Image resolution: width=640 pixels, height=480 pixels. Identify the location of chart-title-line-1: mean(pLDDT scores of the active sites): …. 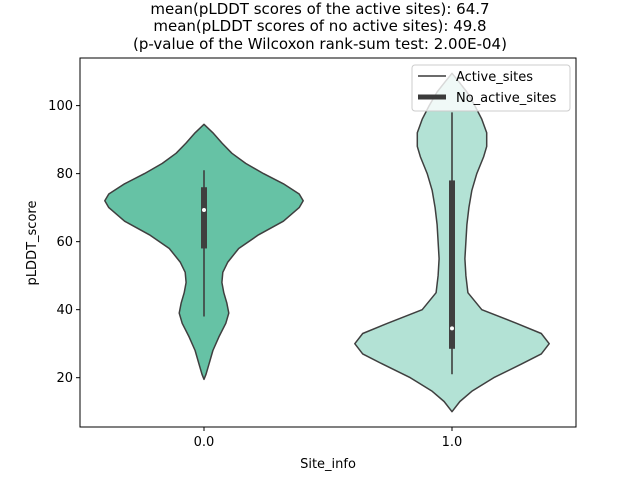
(320, 9).